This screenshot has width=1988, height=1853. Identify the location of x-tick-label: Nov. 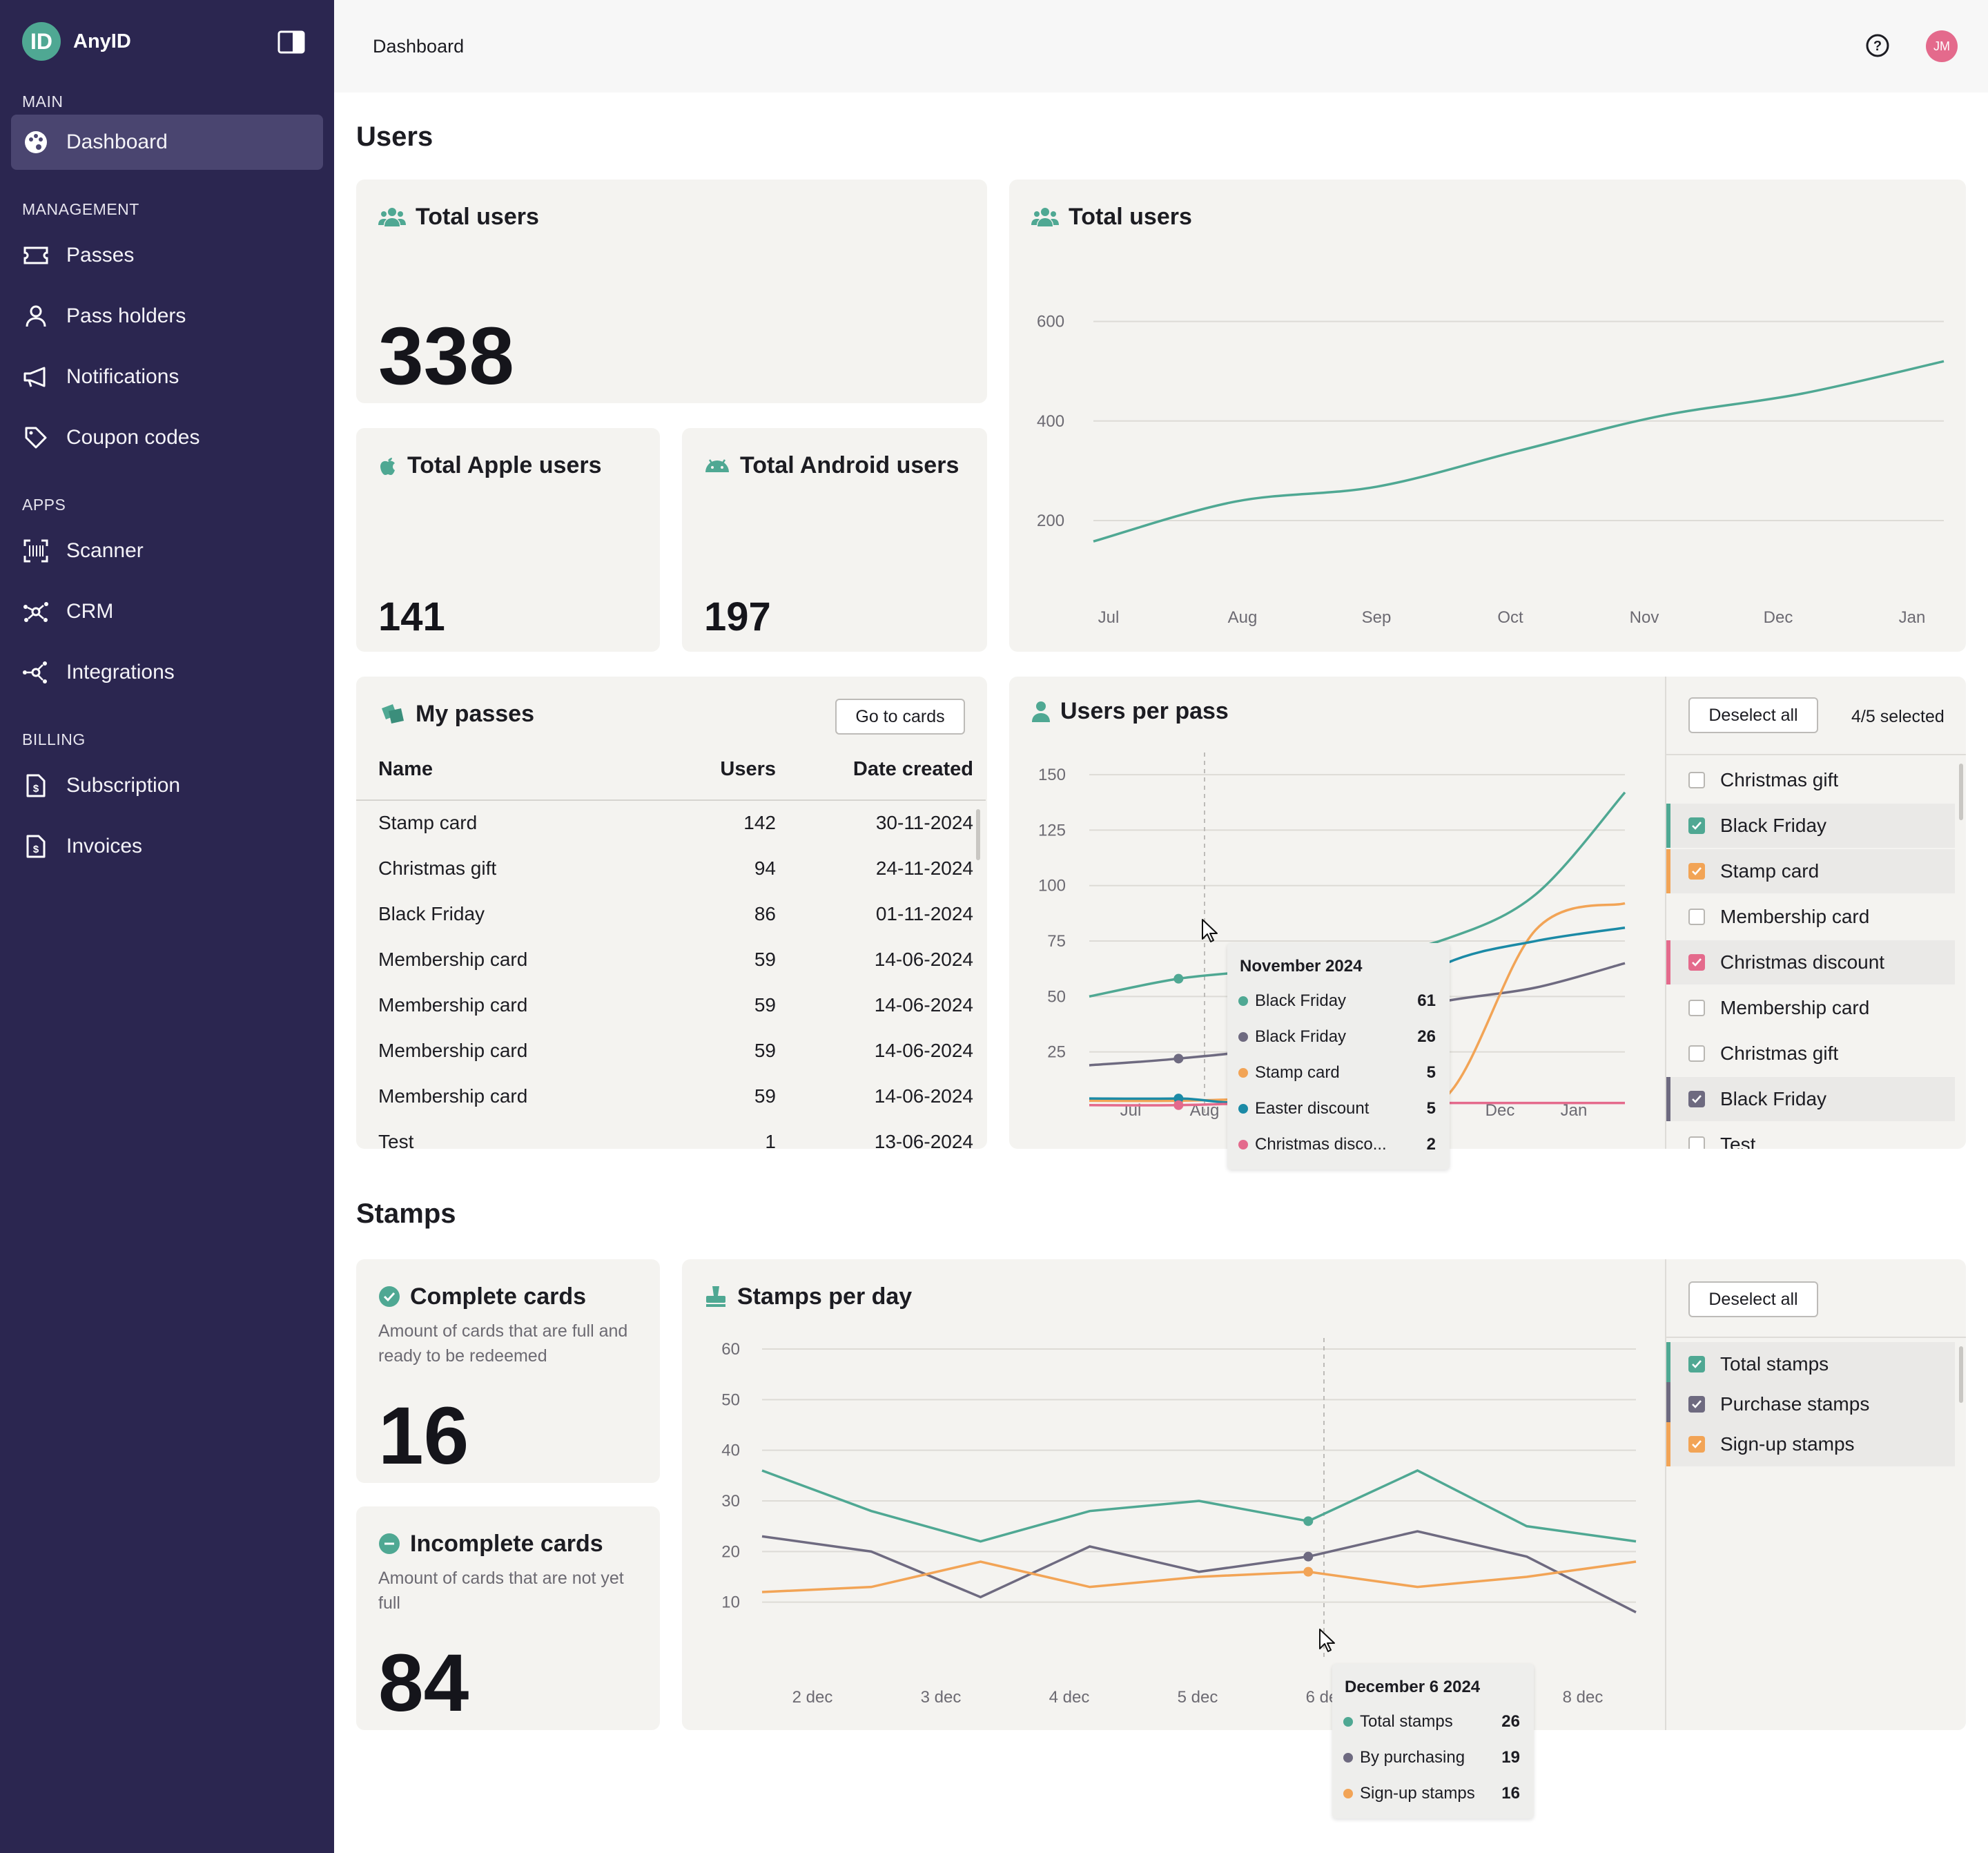
(1644, 618).